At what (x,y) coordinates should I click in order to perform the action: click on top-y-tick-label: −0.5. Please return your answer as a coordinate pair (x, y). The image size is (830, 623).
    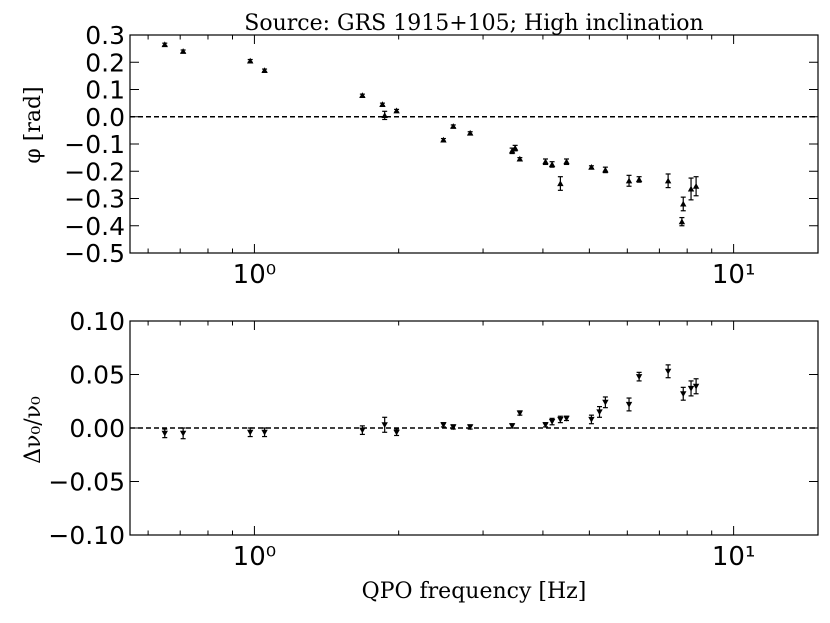
    Looking at the image, I should click on (94, 253).